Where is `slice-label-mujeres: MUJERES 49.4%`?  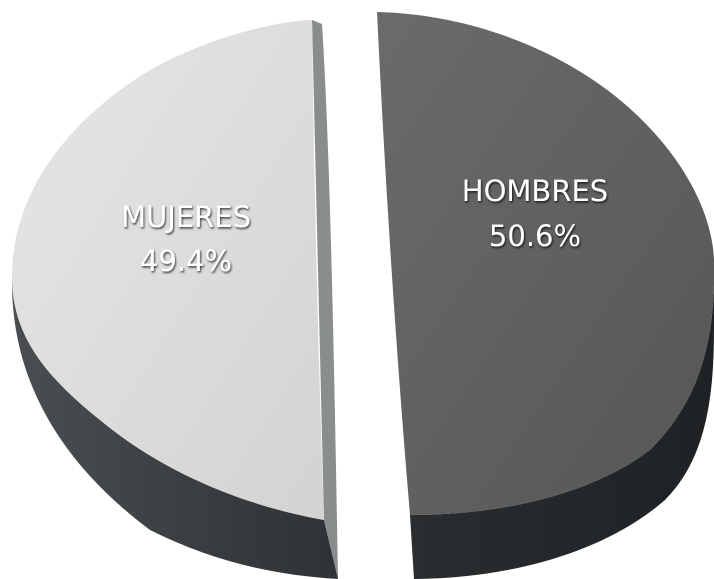
slice-label-mujeres: MUJERES 49.4% is located at coordinates (186, 239).